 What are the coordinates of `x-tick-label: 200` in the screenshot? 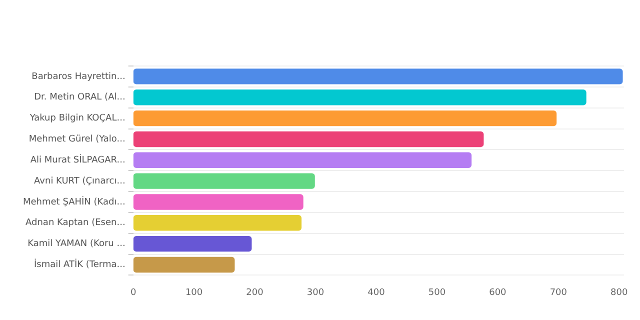 It's located at (255, 293).